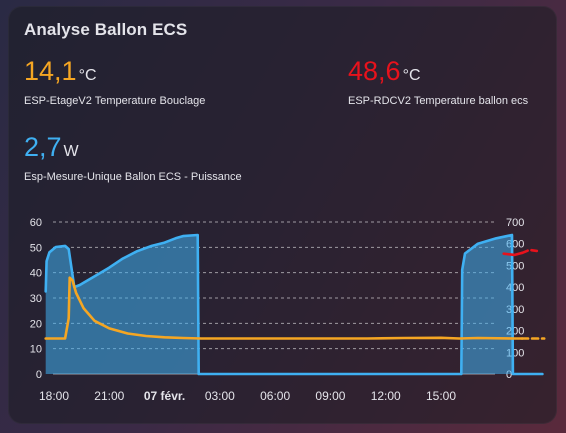 Image resolution: width=566 pixels, height=433 pixels. I want to click on x-tick-label: 21:00, so click(109, 396).